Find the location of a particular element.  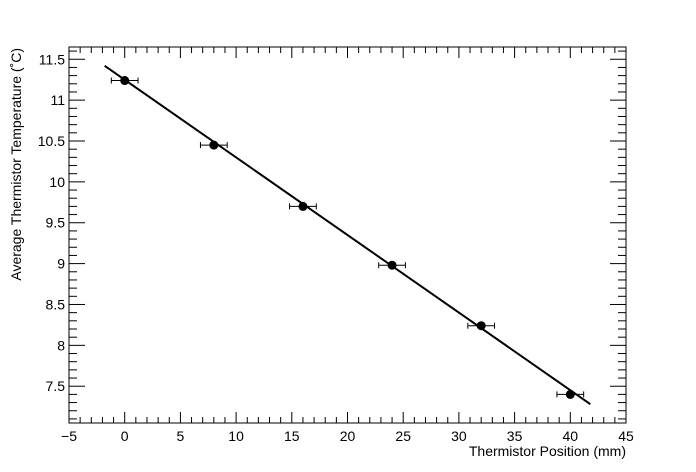

y-tick-label: 10 is located at coordinates (57, 182).